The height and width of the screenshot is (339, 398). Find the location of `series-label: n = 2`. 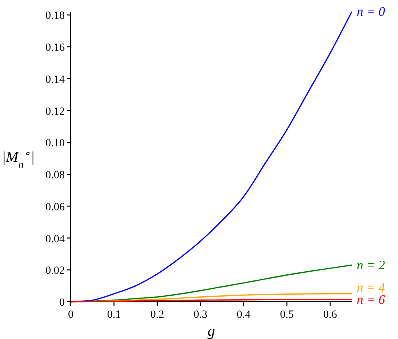

series-label: n = 2 is located at coordinates (371, 264).